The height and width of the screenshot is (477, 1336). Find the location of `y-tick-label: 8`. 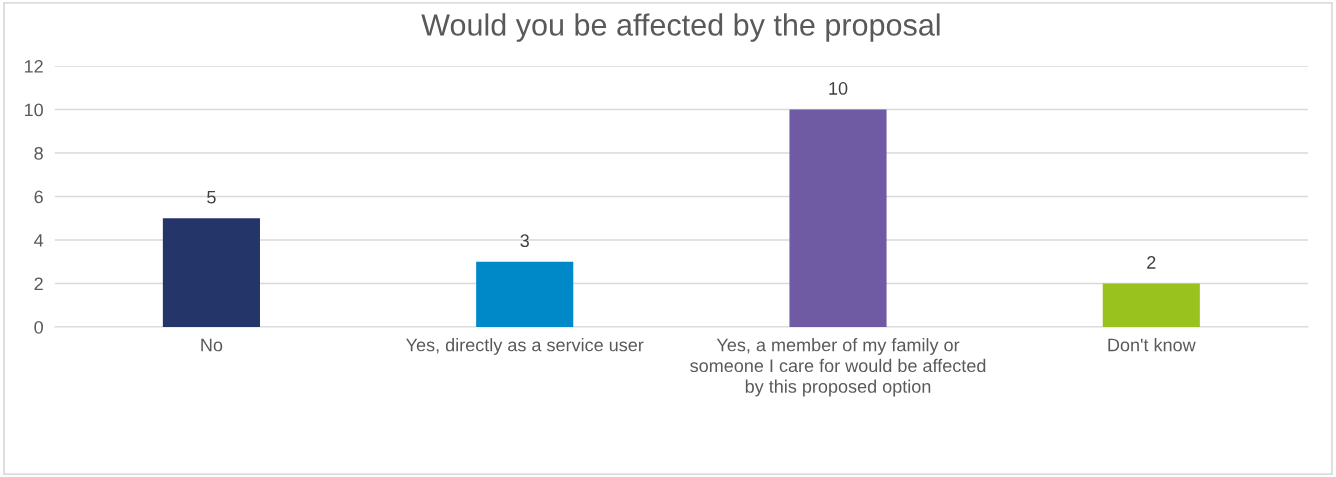

y-tick-label: 8 is located at coordinates (38, 153).